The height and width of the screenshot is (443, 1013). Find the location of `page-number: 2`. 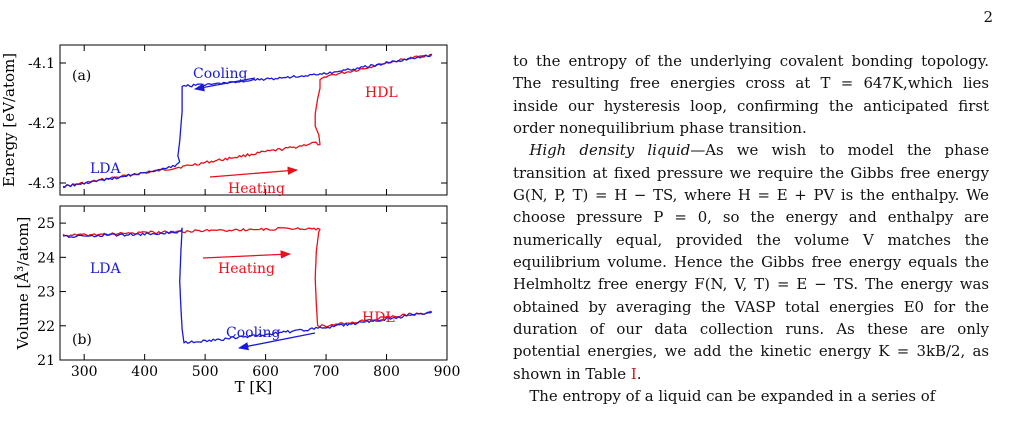

page-number: 2 is located at coordinates (988, 17).